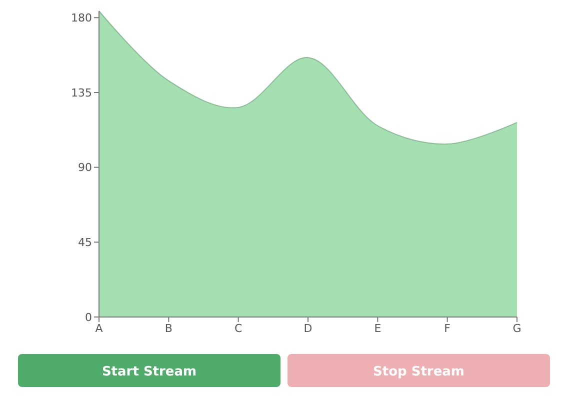 The width and height of the screenshot is (568, 400). Describe the element at coordinates (85, 167) in the screenshot. I see `y-tick-label: 90` at that location.